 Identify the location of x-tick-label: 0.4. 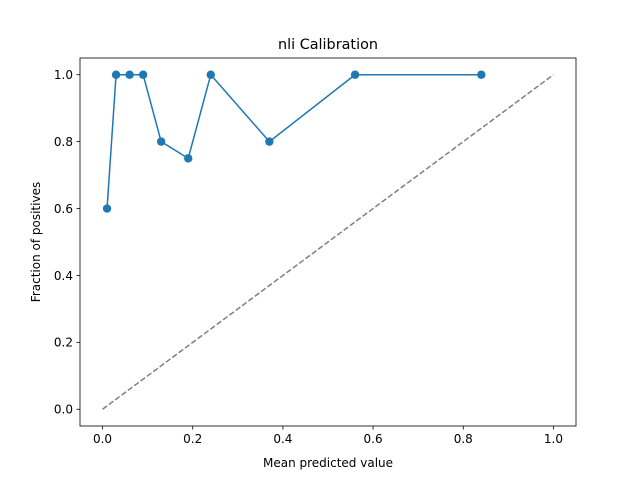
(282, 439).